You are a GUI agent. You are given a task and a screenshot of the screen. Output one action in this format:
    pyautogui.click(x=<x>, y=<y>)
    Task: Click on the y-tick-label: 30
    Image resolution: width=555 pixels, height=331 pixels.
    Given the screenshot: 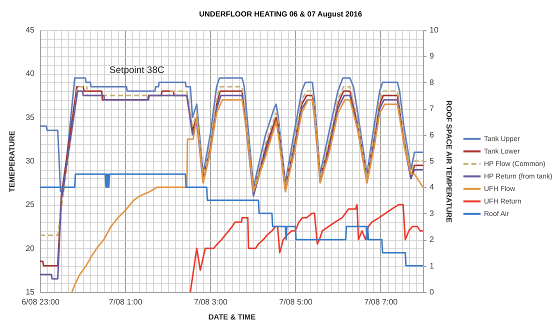 What is the action you would take?
    pyautogui.click(x=31, y=161)
    